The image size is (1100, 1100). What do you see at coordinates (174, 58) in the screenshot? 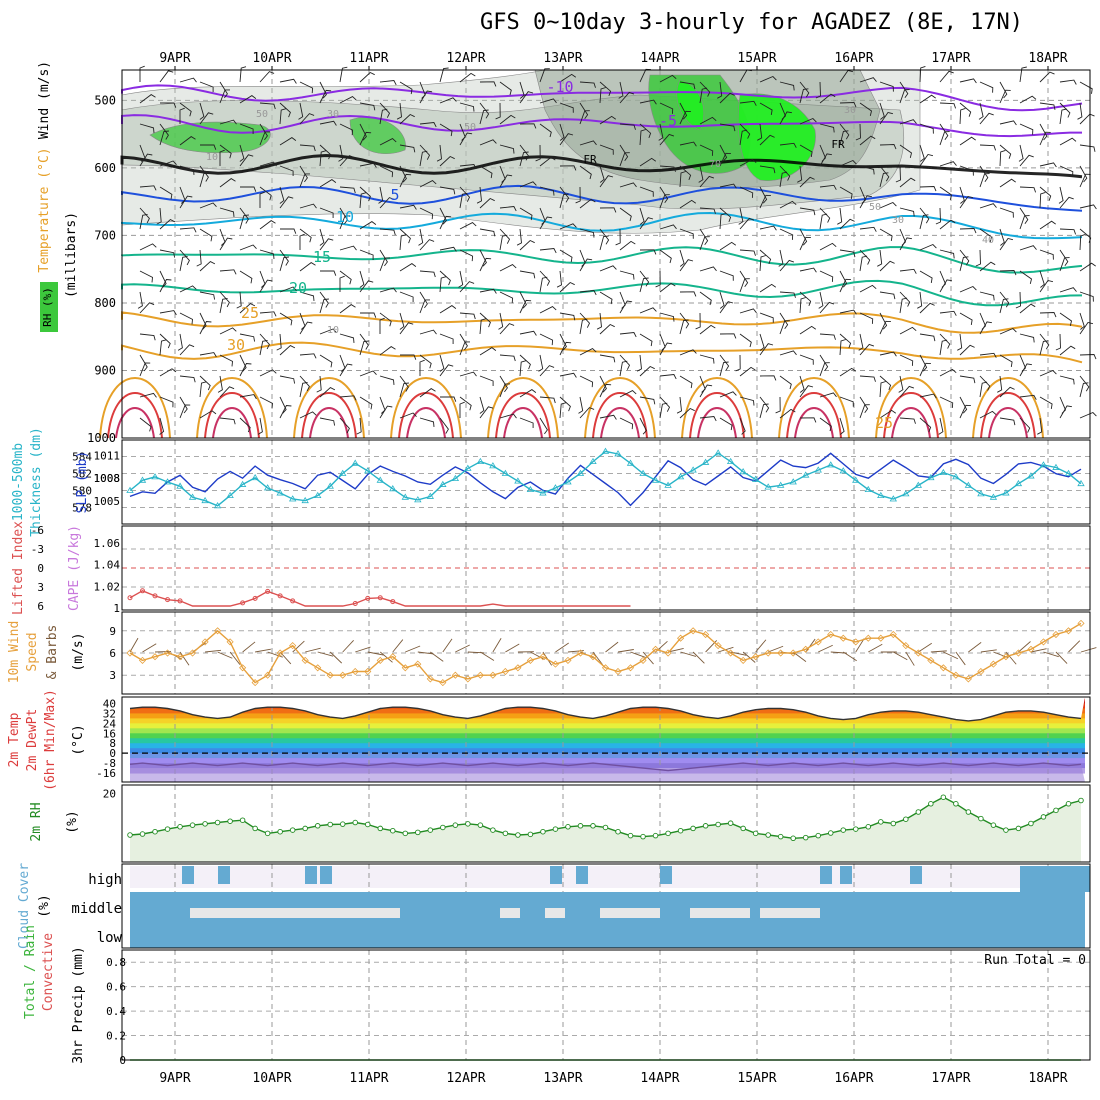
I see `top-date-label: 9APR` at bounding box center [174, 58].